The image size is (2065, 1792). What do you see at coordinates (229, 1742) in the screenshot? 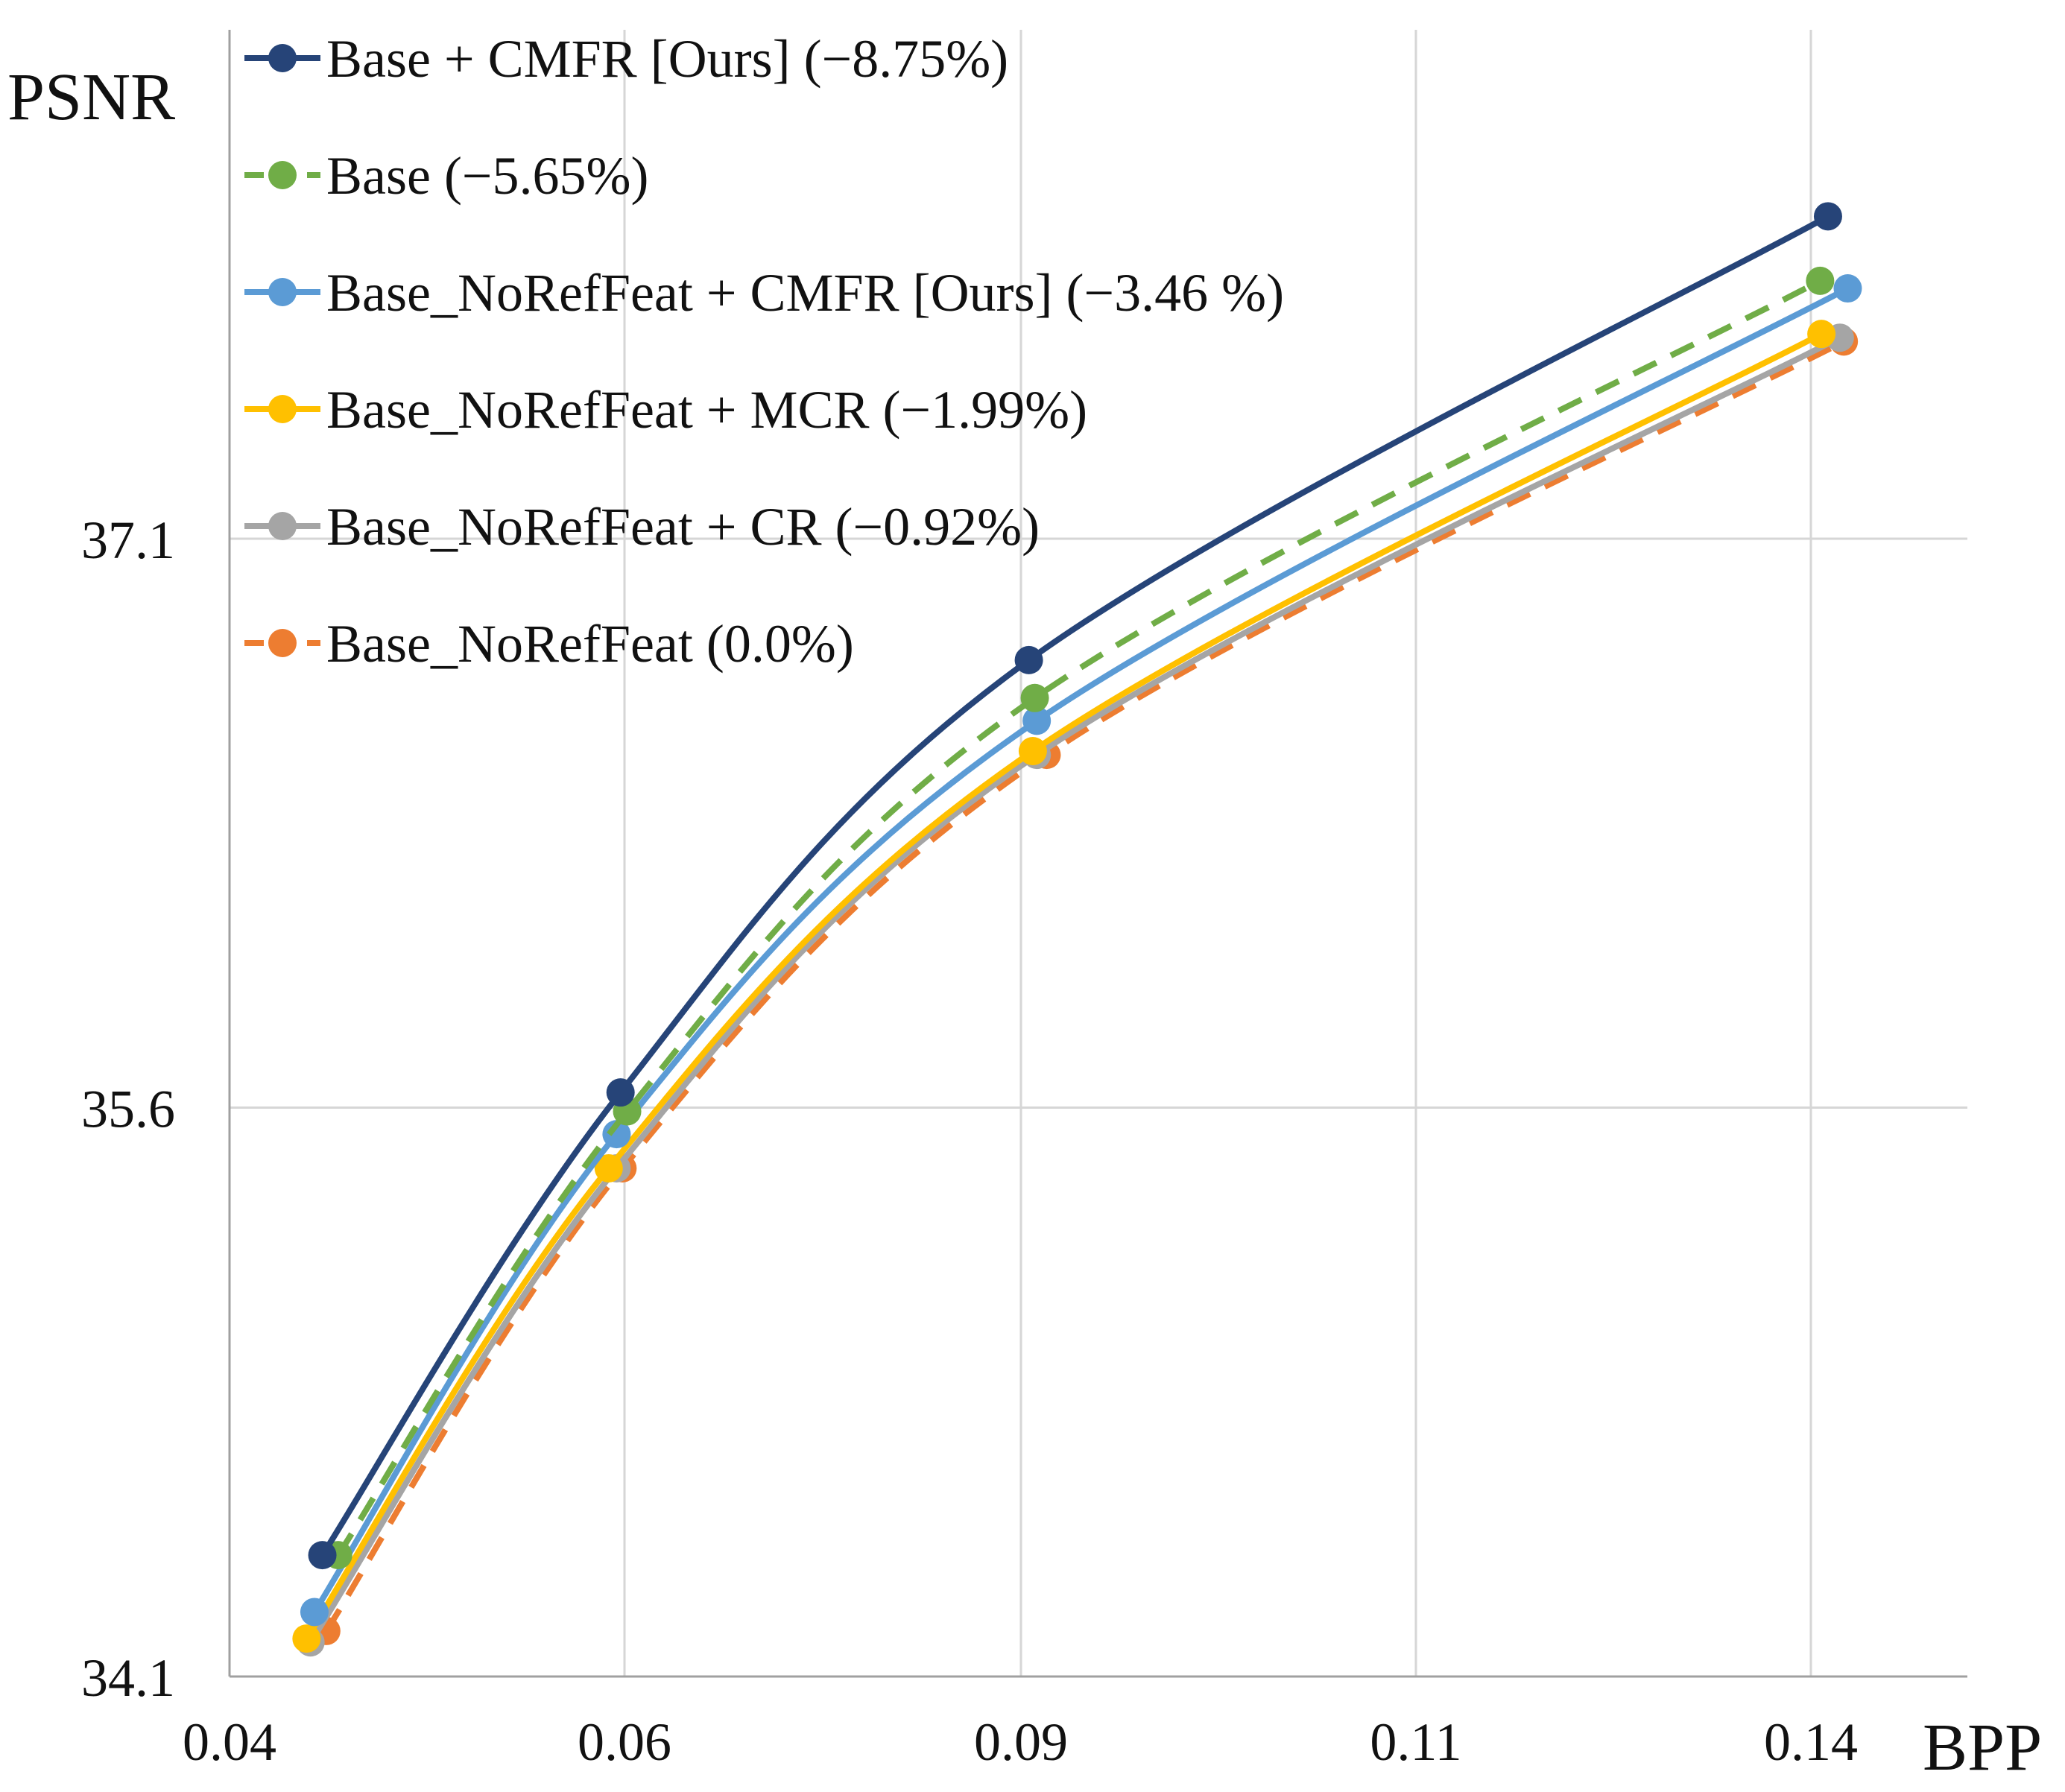
I see `x-tick-label: 0.04` at bounding box center [229, 1742].